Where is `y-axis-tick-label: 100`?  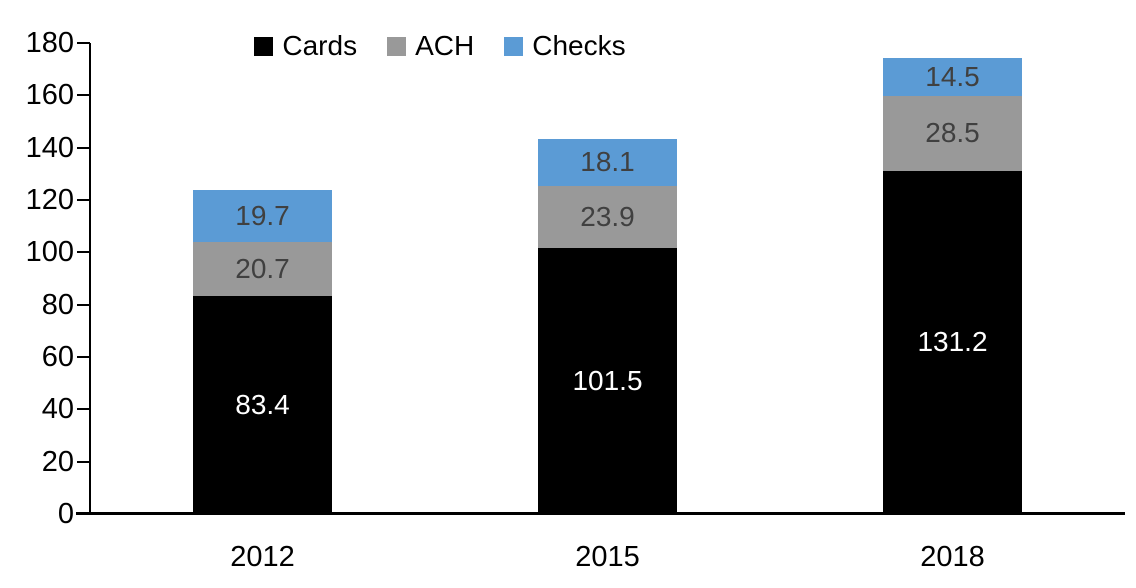 y-axis-tick-label: 100 is located at coordinates (49, 252).